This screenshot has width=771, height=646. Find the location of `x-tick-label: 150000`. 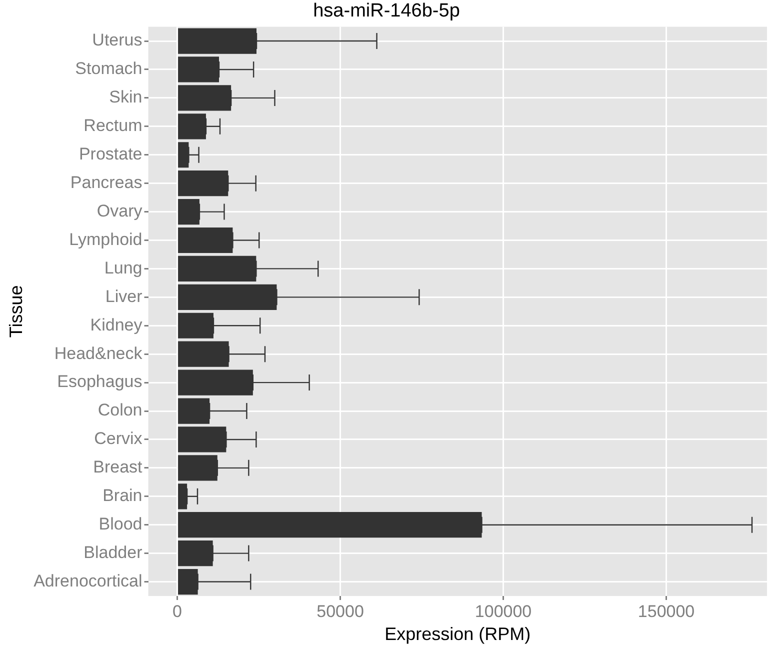

x-tick-label: 150000 is located at coordinates (666, 611).